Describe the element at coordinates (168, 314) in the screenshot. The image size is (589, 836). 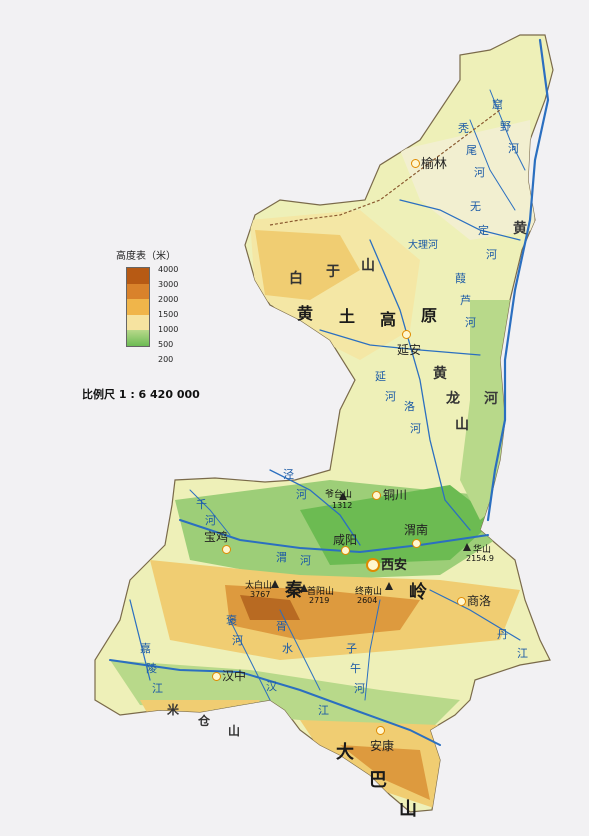
I see `legend-label: 1500` at that location.